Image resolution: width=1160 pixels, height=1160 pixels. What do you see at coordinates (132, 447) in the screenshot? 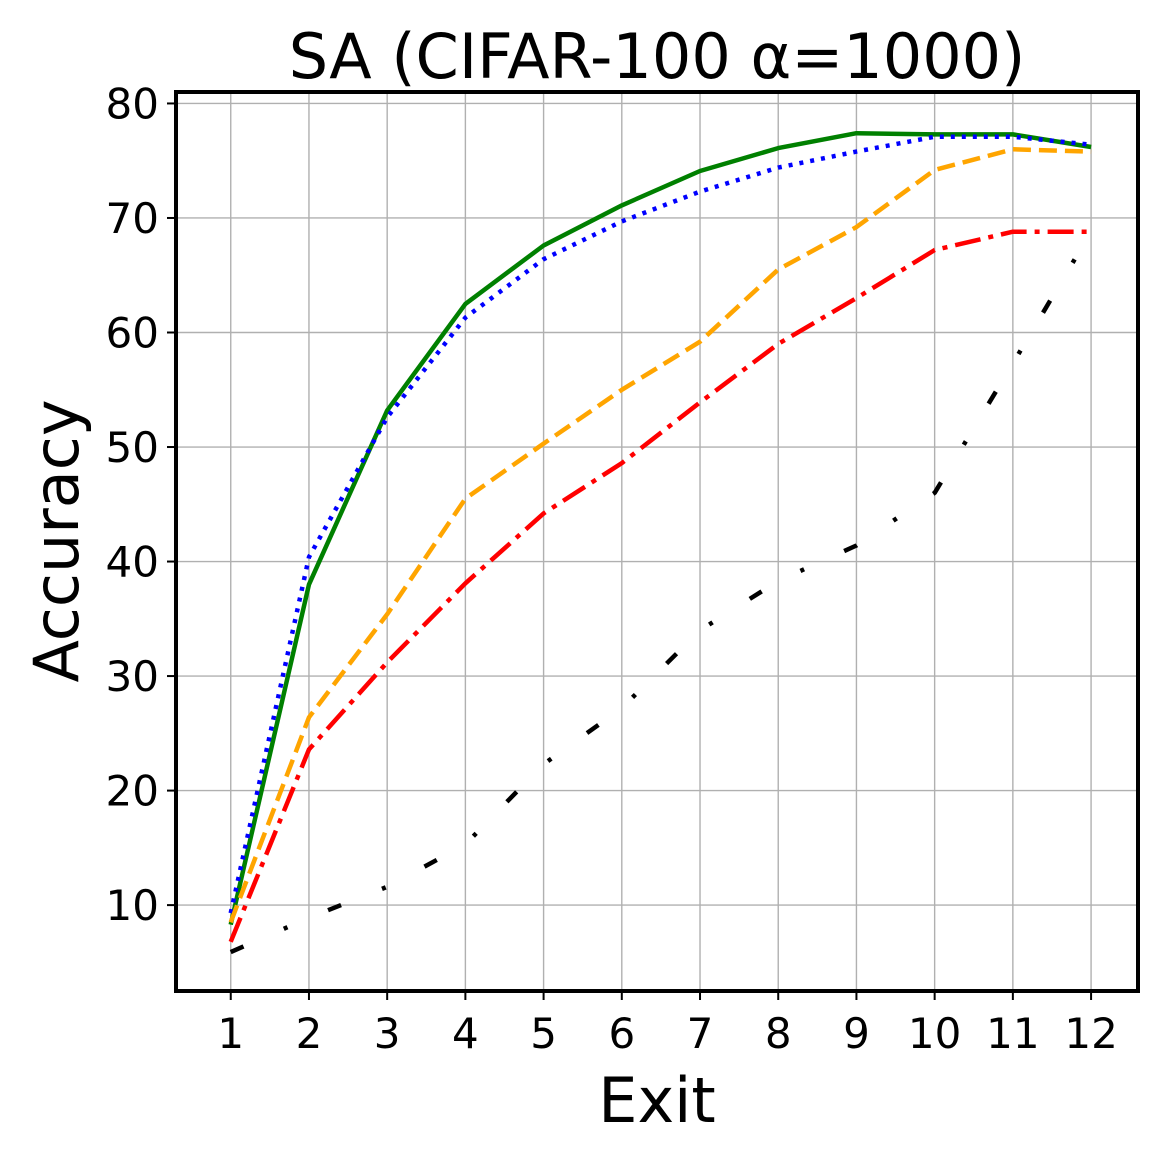
I see `y-tick-label: 50` at bounding box center [132, 447].